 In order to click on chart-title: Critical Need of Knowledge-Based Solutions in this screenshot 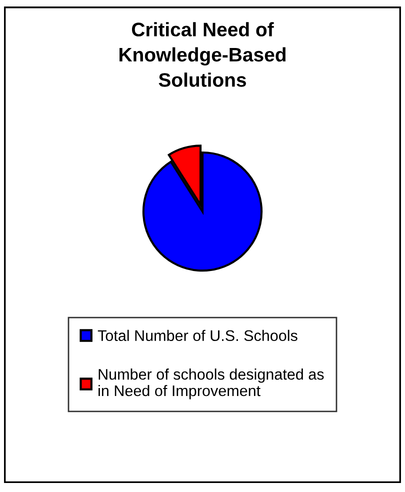, I will do `click(203, 54)`.